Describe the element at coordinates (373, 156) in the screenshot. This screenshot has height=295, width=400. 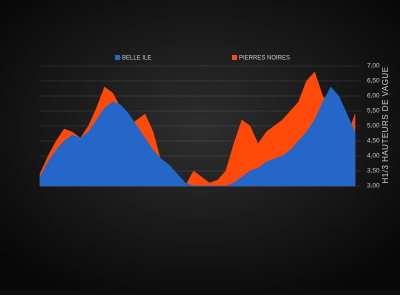
I see `y-tick-label: 4,00` at that location.